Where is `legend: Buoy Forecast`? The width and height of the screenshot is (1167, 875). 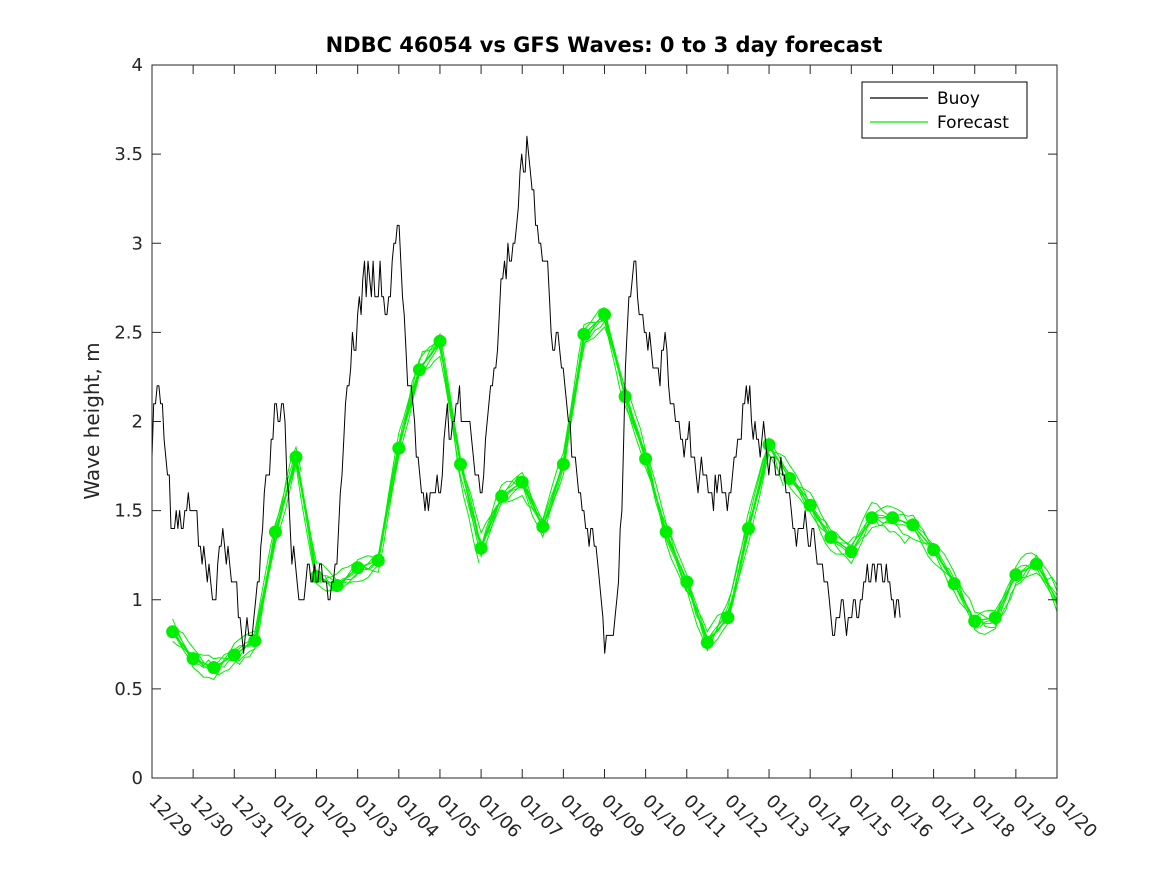
legend: Buoy Forecast is located at coordinates (944, 110).